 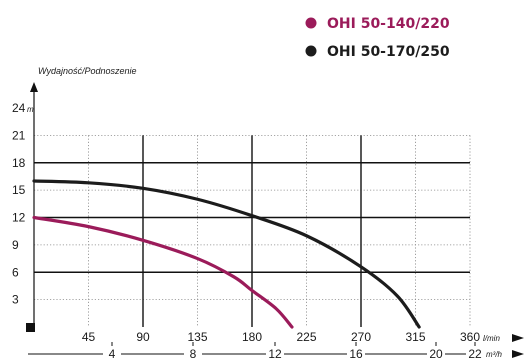 What do you see at coordinates (15, 245) in the screenshot?
I see `y-tick-label-9: 9` at bounding box center [15, 245].